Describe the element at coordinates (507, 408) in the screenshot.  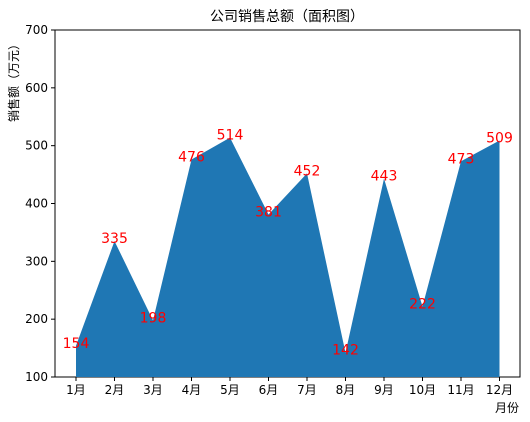
I see `x-axis-label: 月份` at that location.